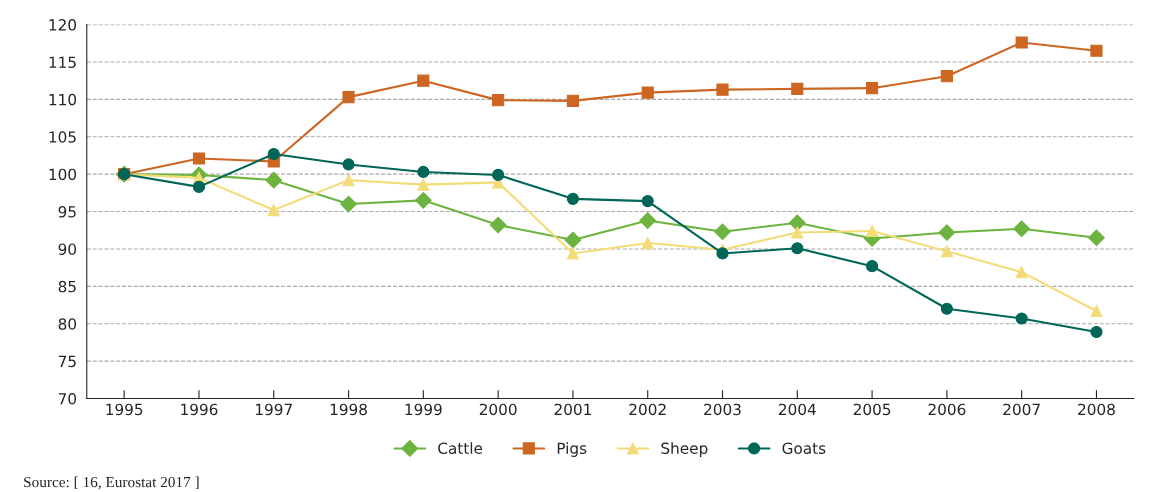 This screenshot has height=492, width=1157. I want to click on x-tick-label: 2008, so click(1096, 409).